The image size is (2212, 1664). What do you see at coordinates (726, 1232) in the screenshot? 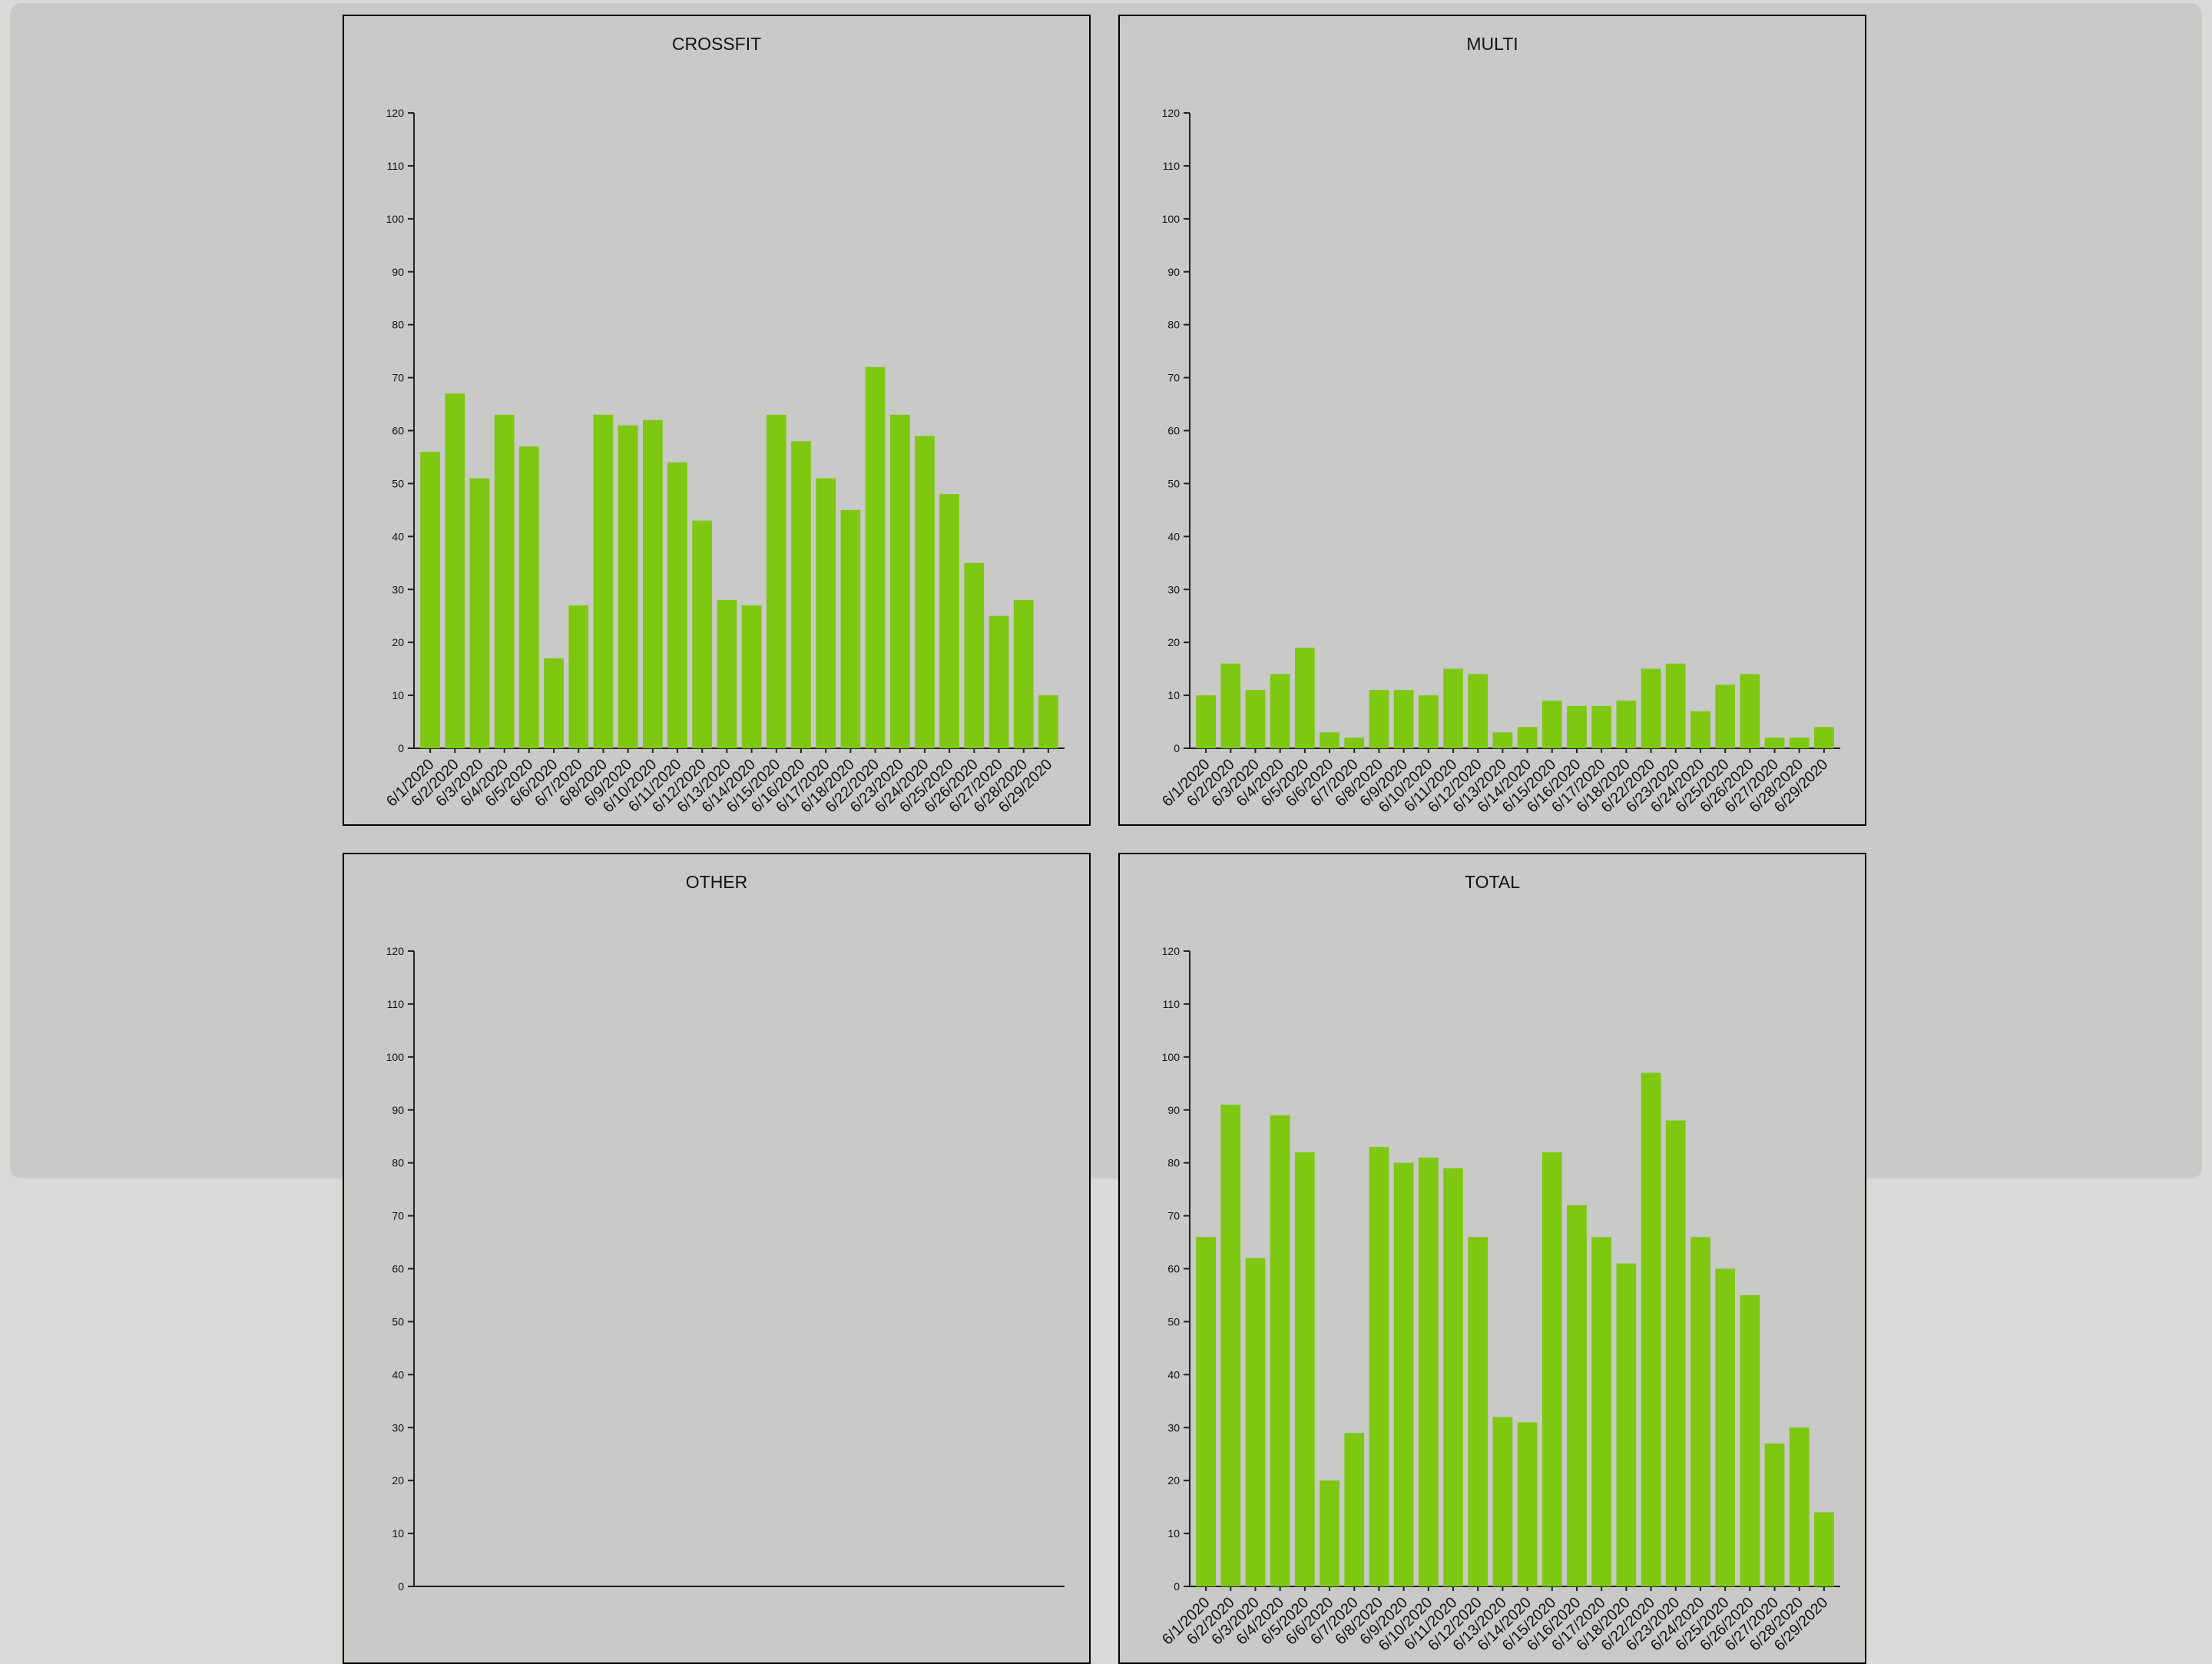
I see `chart-svg: OTHER 0 10 20 30 40 50 60 70 80 90 100 110 120` at bounding box center [726, 1232].